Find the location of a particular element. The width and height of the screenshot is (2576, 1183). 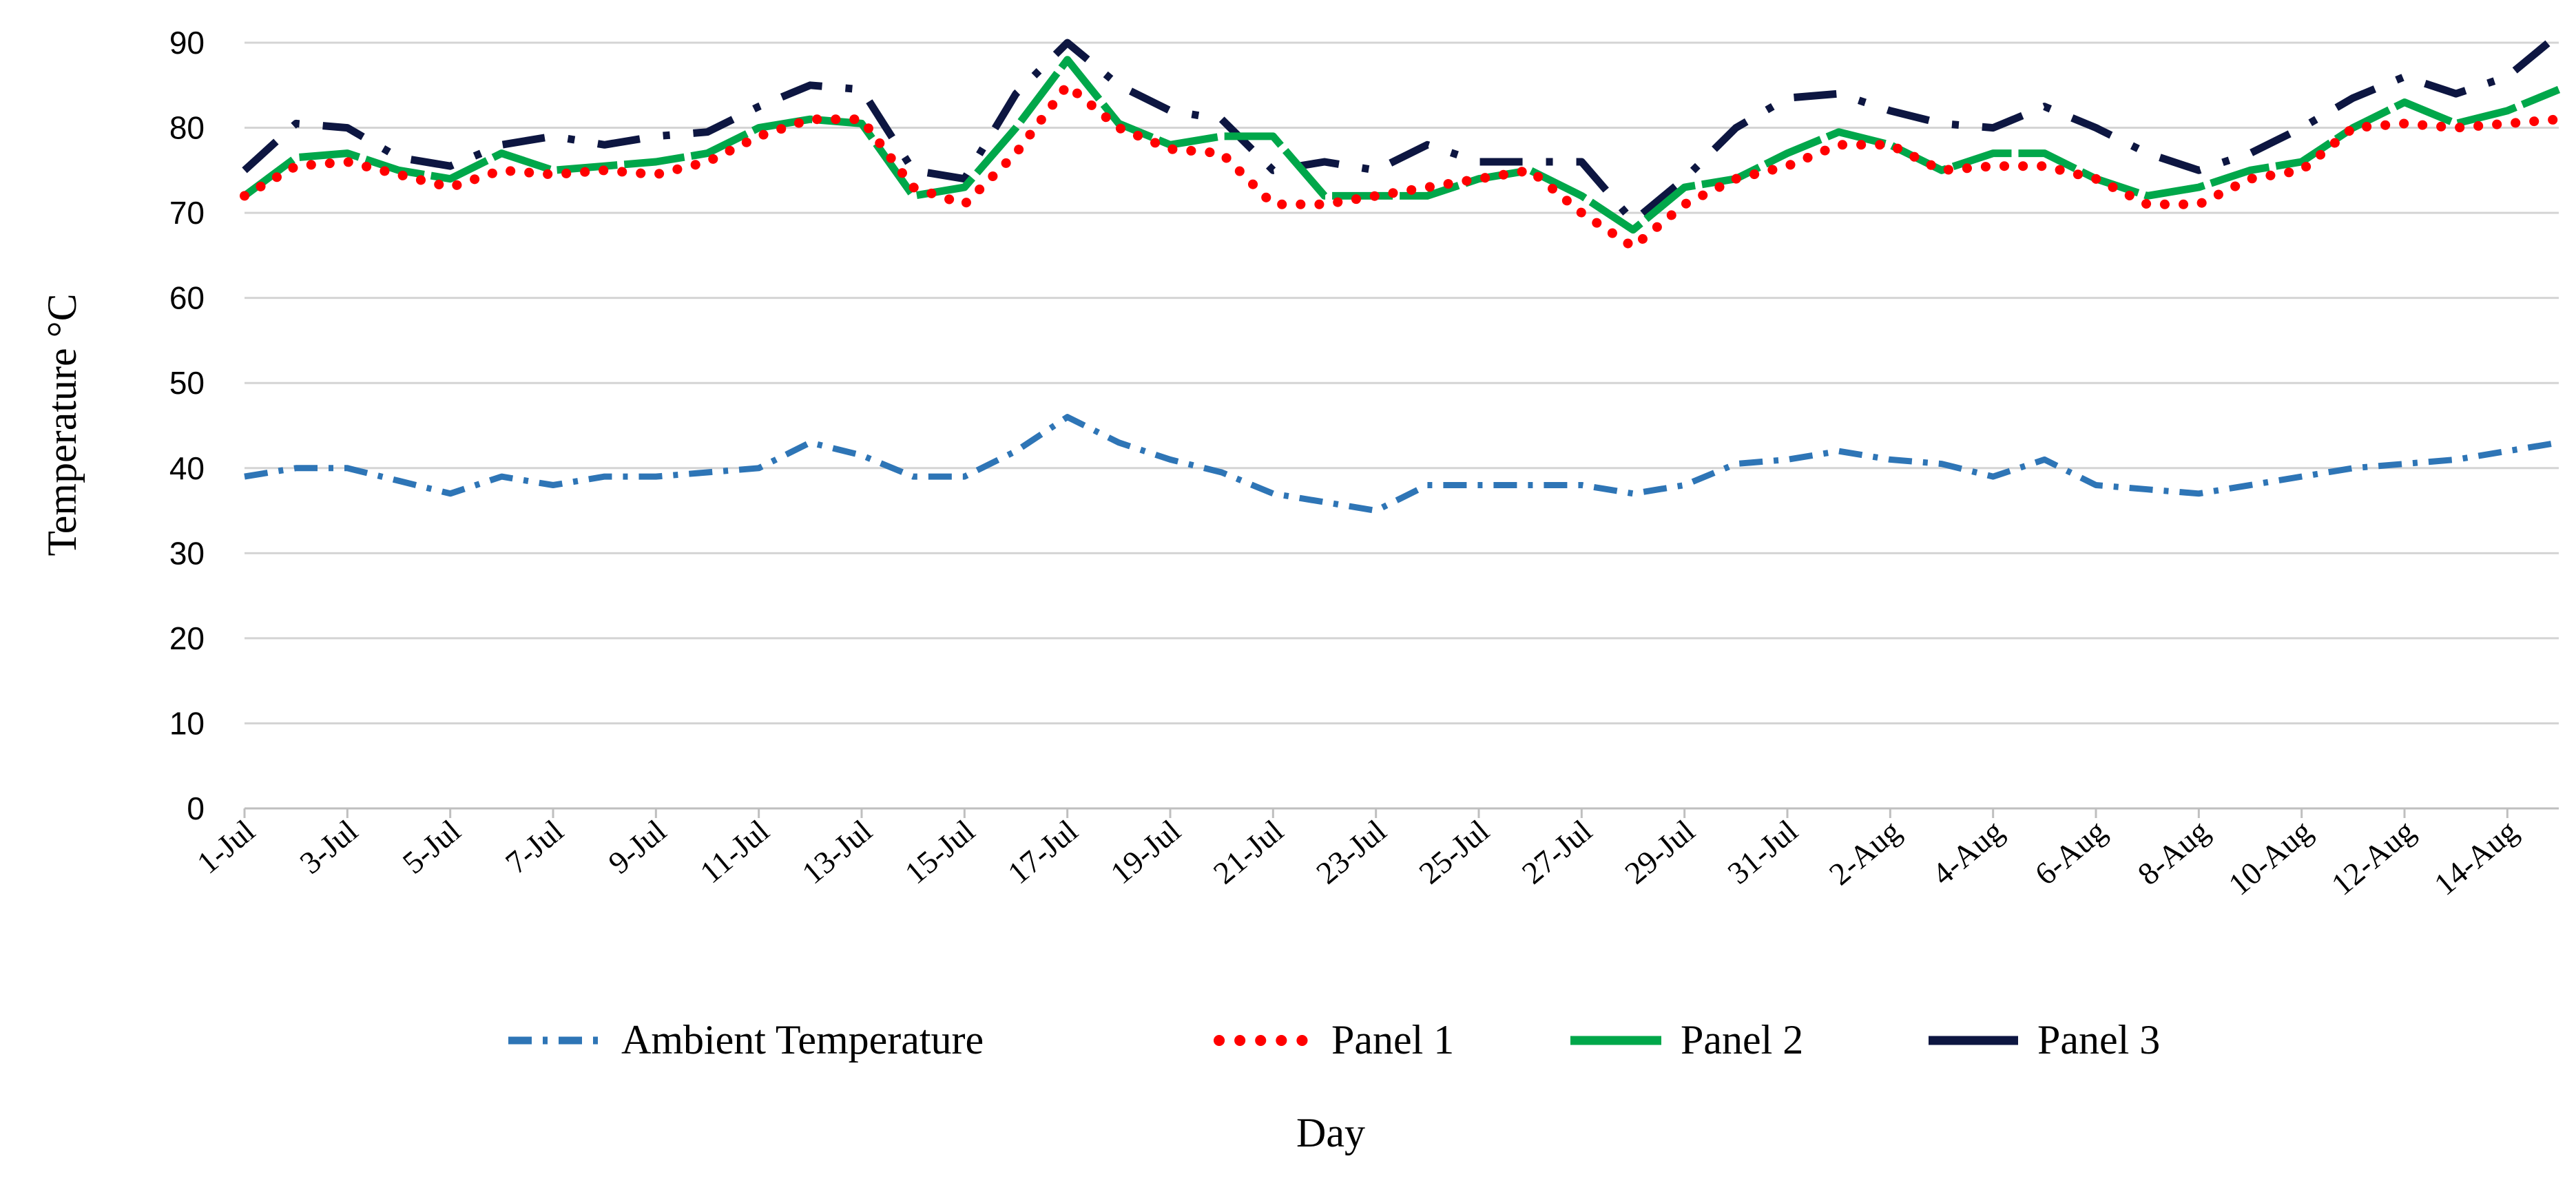

x-tick-label: 9-Jul is located at coordinates (637, 847).